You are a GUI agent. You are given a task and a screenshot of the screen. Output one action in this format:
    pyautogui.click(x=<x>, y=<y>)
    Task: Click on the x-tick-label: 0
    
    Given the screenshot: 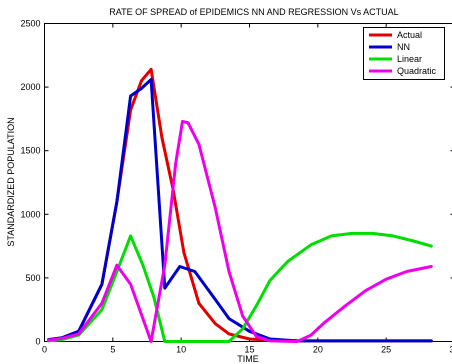 What is the action you would take?
    pyautogui.click(x=44, y=350)
    